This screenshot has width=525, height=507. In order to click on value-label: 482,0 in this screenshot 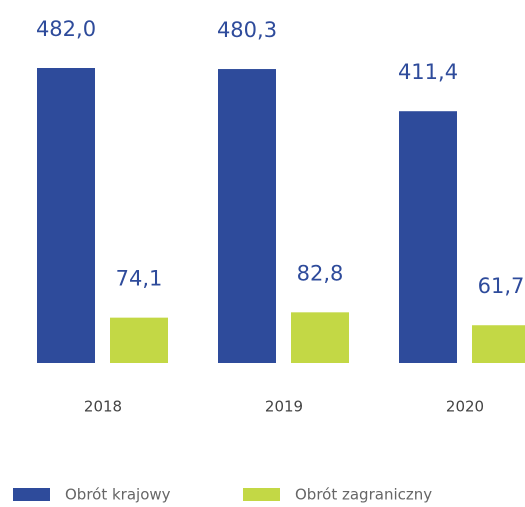, I will do `click(66, 29)`.